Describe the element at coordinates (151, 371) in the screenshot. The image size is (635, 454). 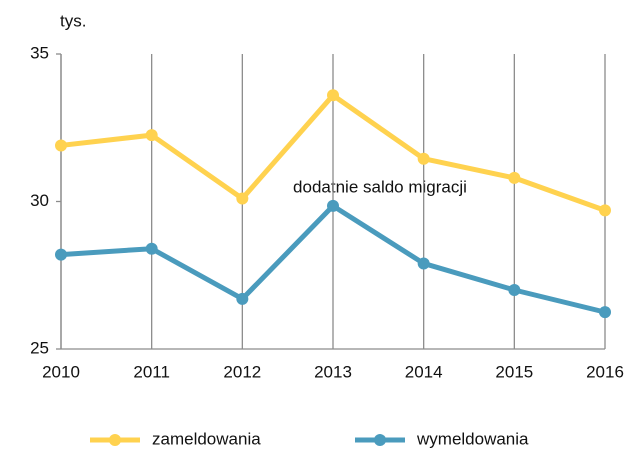
I see `x-tick-label: 2011` at that location.